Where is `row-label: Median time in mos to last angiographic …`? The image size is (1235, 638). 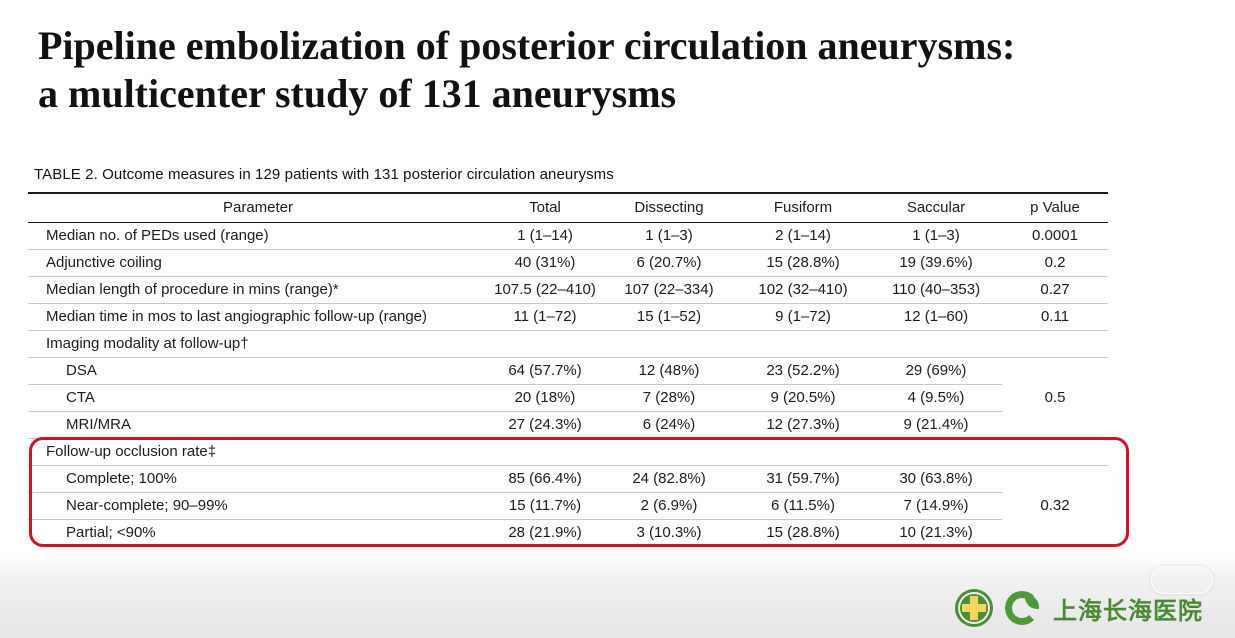 row-label: Median time in mos to last angiographic … is located at coordinates (258, 317).